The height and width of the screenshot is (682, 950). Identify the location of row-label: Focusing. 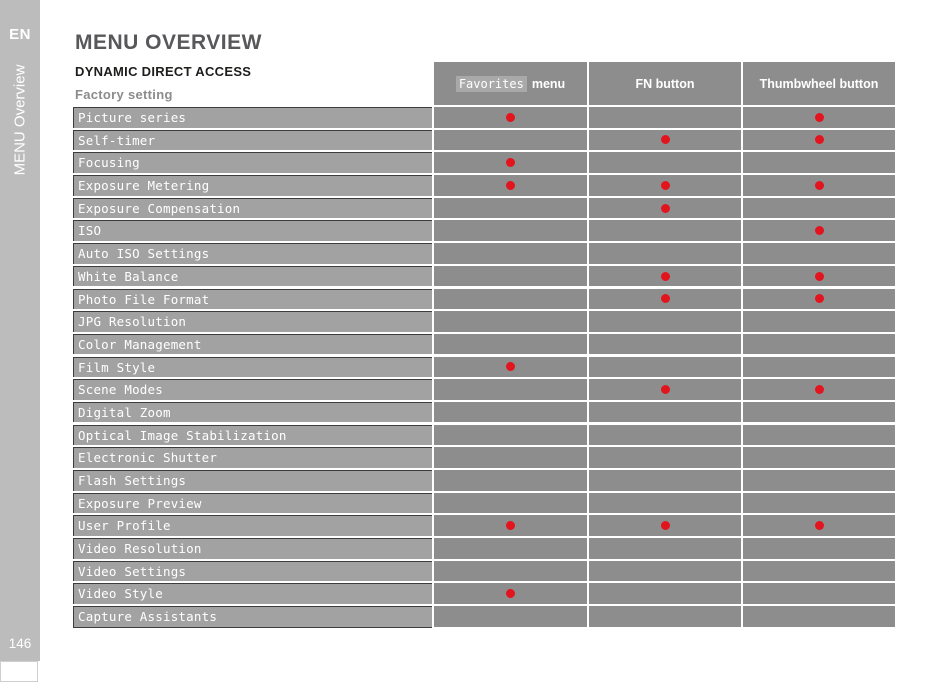
(252, 162).